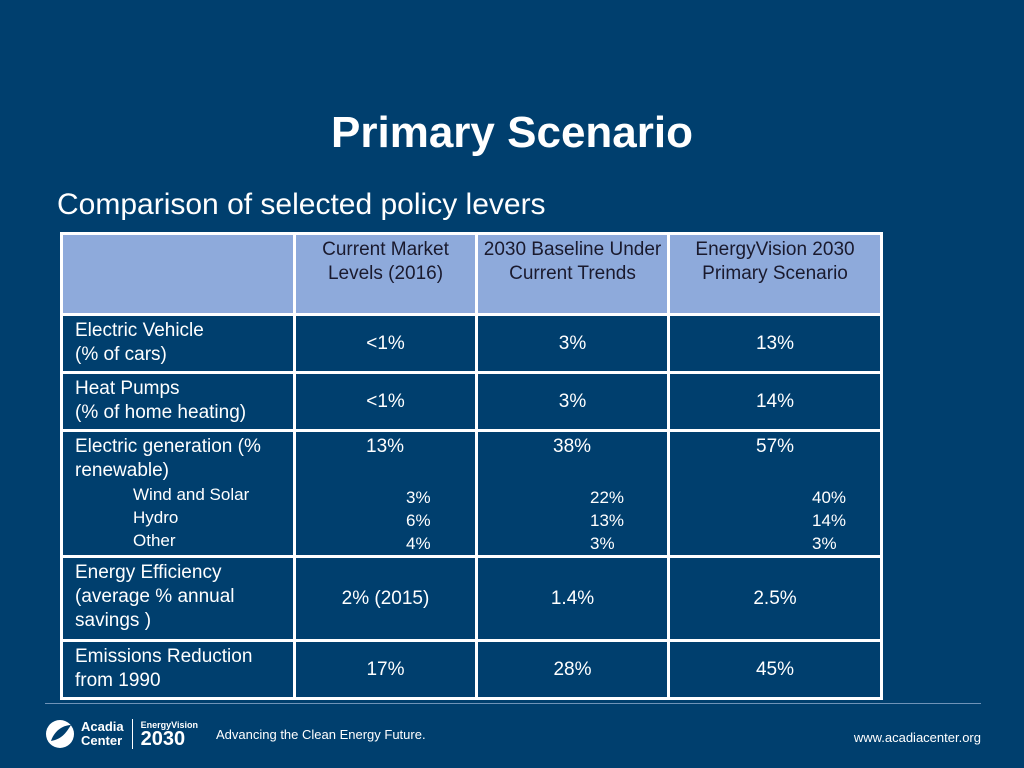 The width and height of the screenshot is (1024, 768). What do you see at coordinates (513, 703) in the screenshot?
I see `footer-divider` at bounding box center [513, 703].